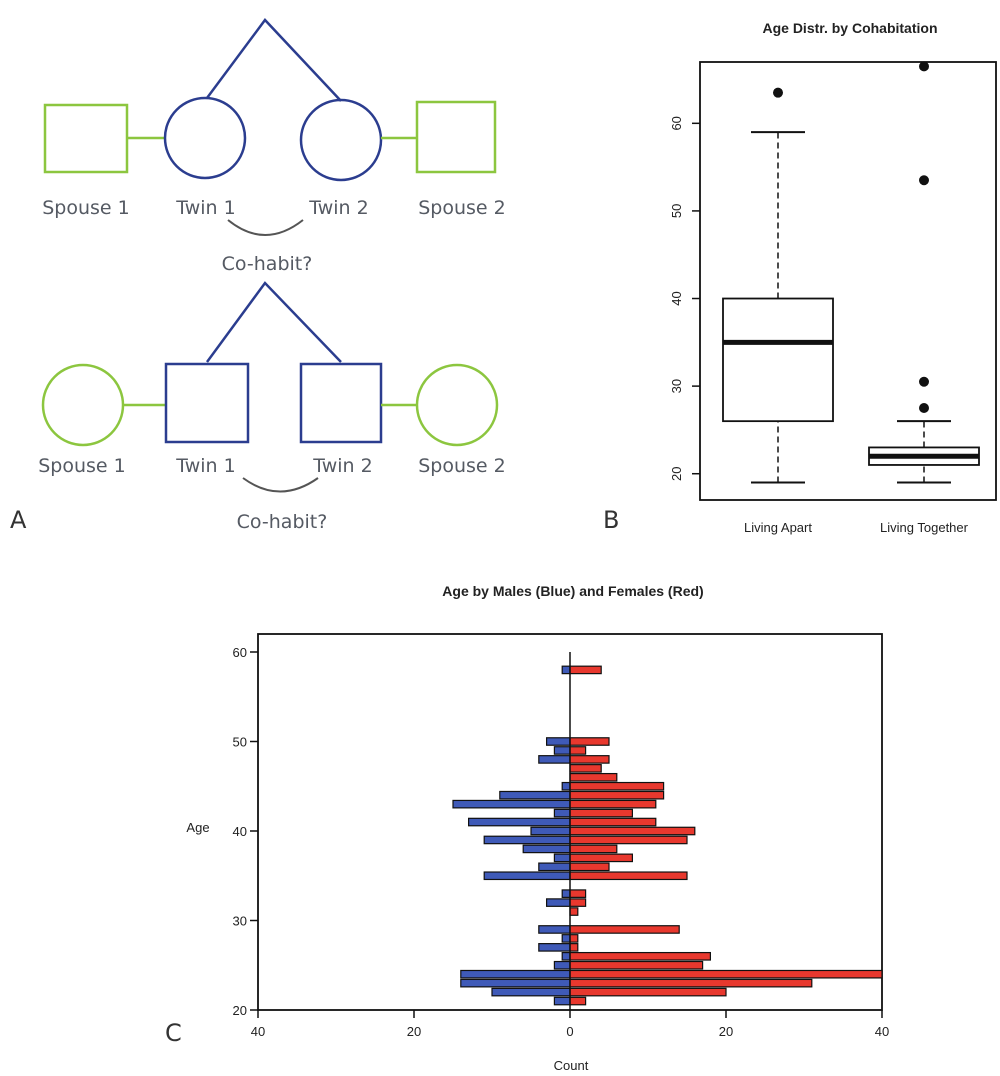 The image size is (1000, 1076). I want to click on boxplot-box, so click(778, 360).